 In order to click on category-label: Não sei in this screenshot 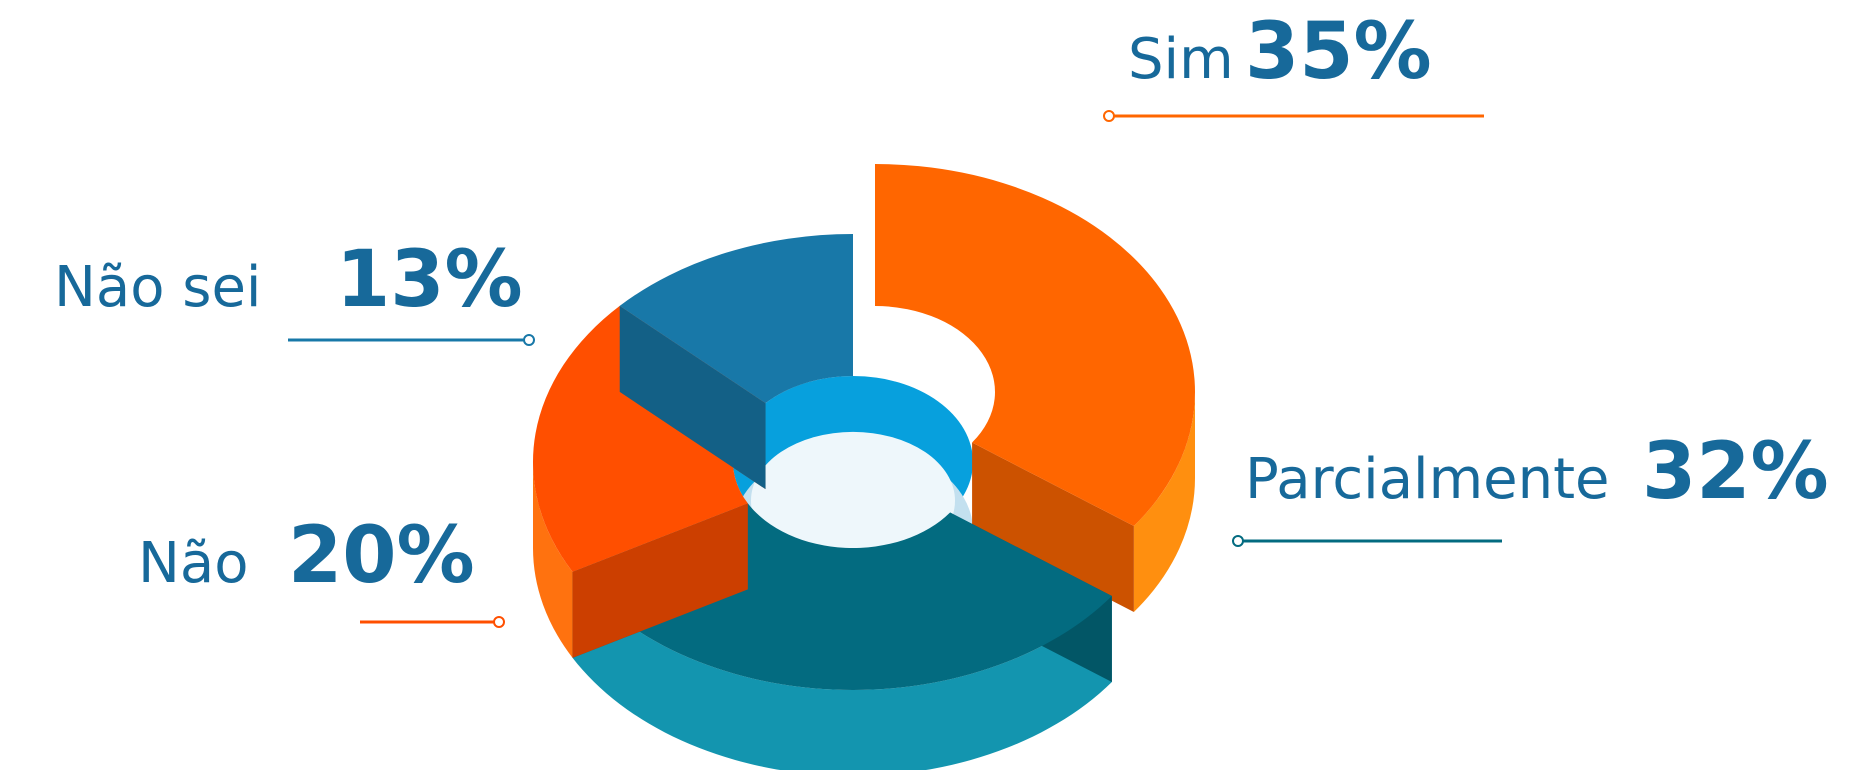, I will do `click(157, 287)`.